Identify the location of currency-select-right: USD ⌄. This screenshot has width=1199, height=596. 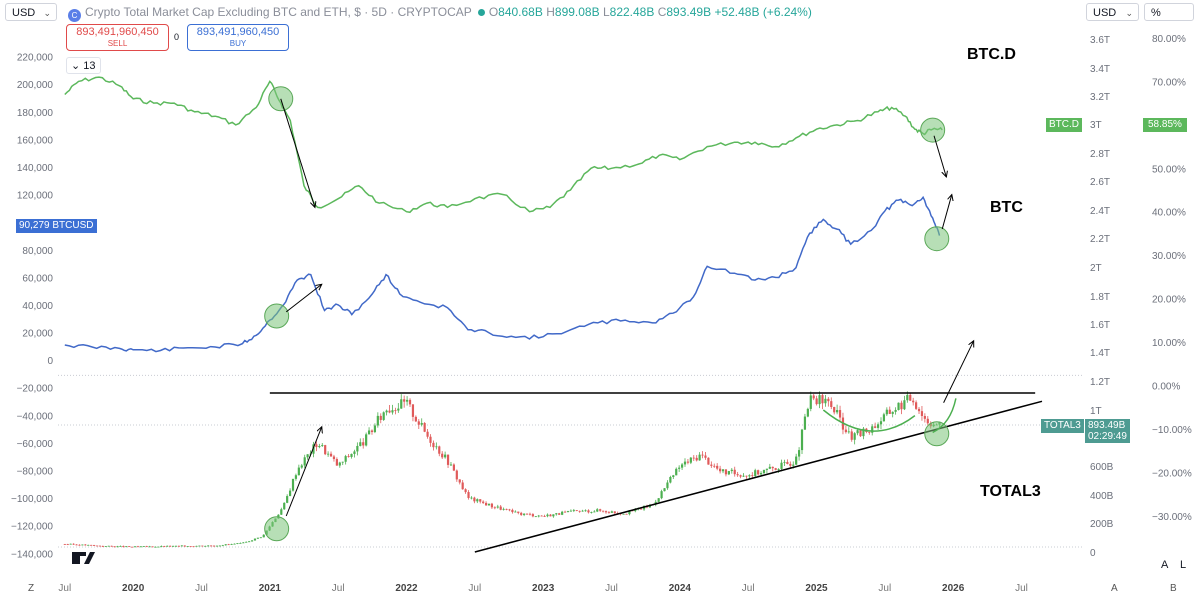
(1112, 12).